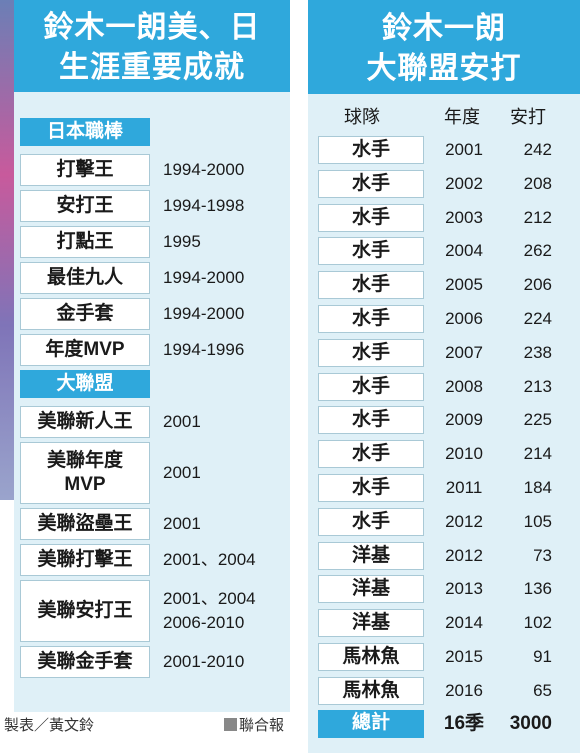 The image size is (580, 753). Describe the element at coordinates (85, 560) in the screenshot. I see `award-label: 美聯打擊王` at that location.